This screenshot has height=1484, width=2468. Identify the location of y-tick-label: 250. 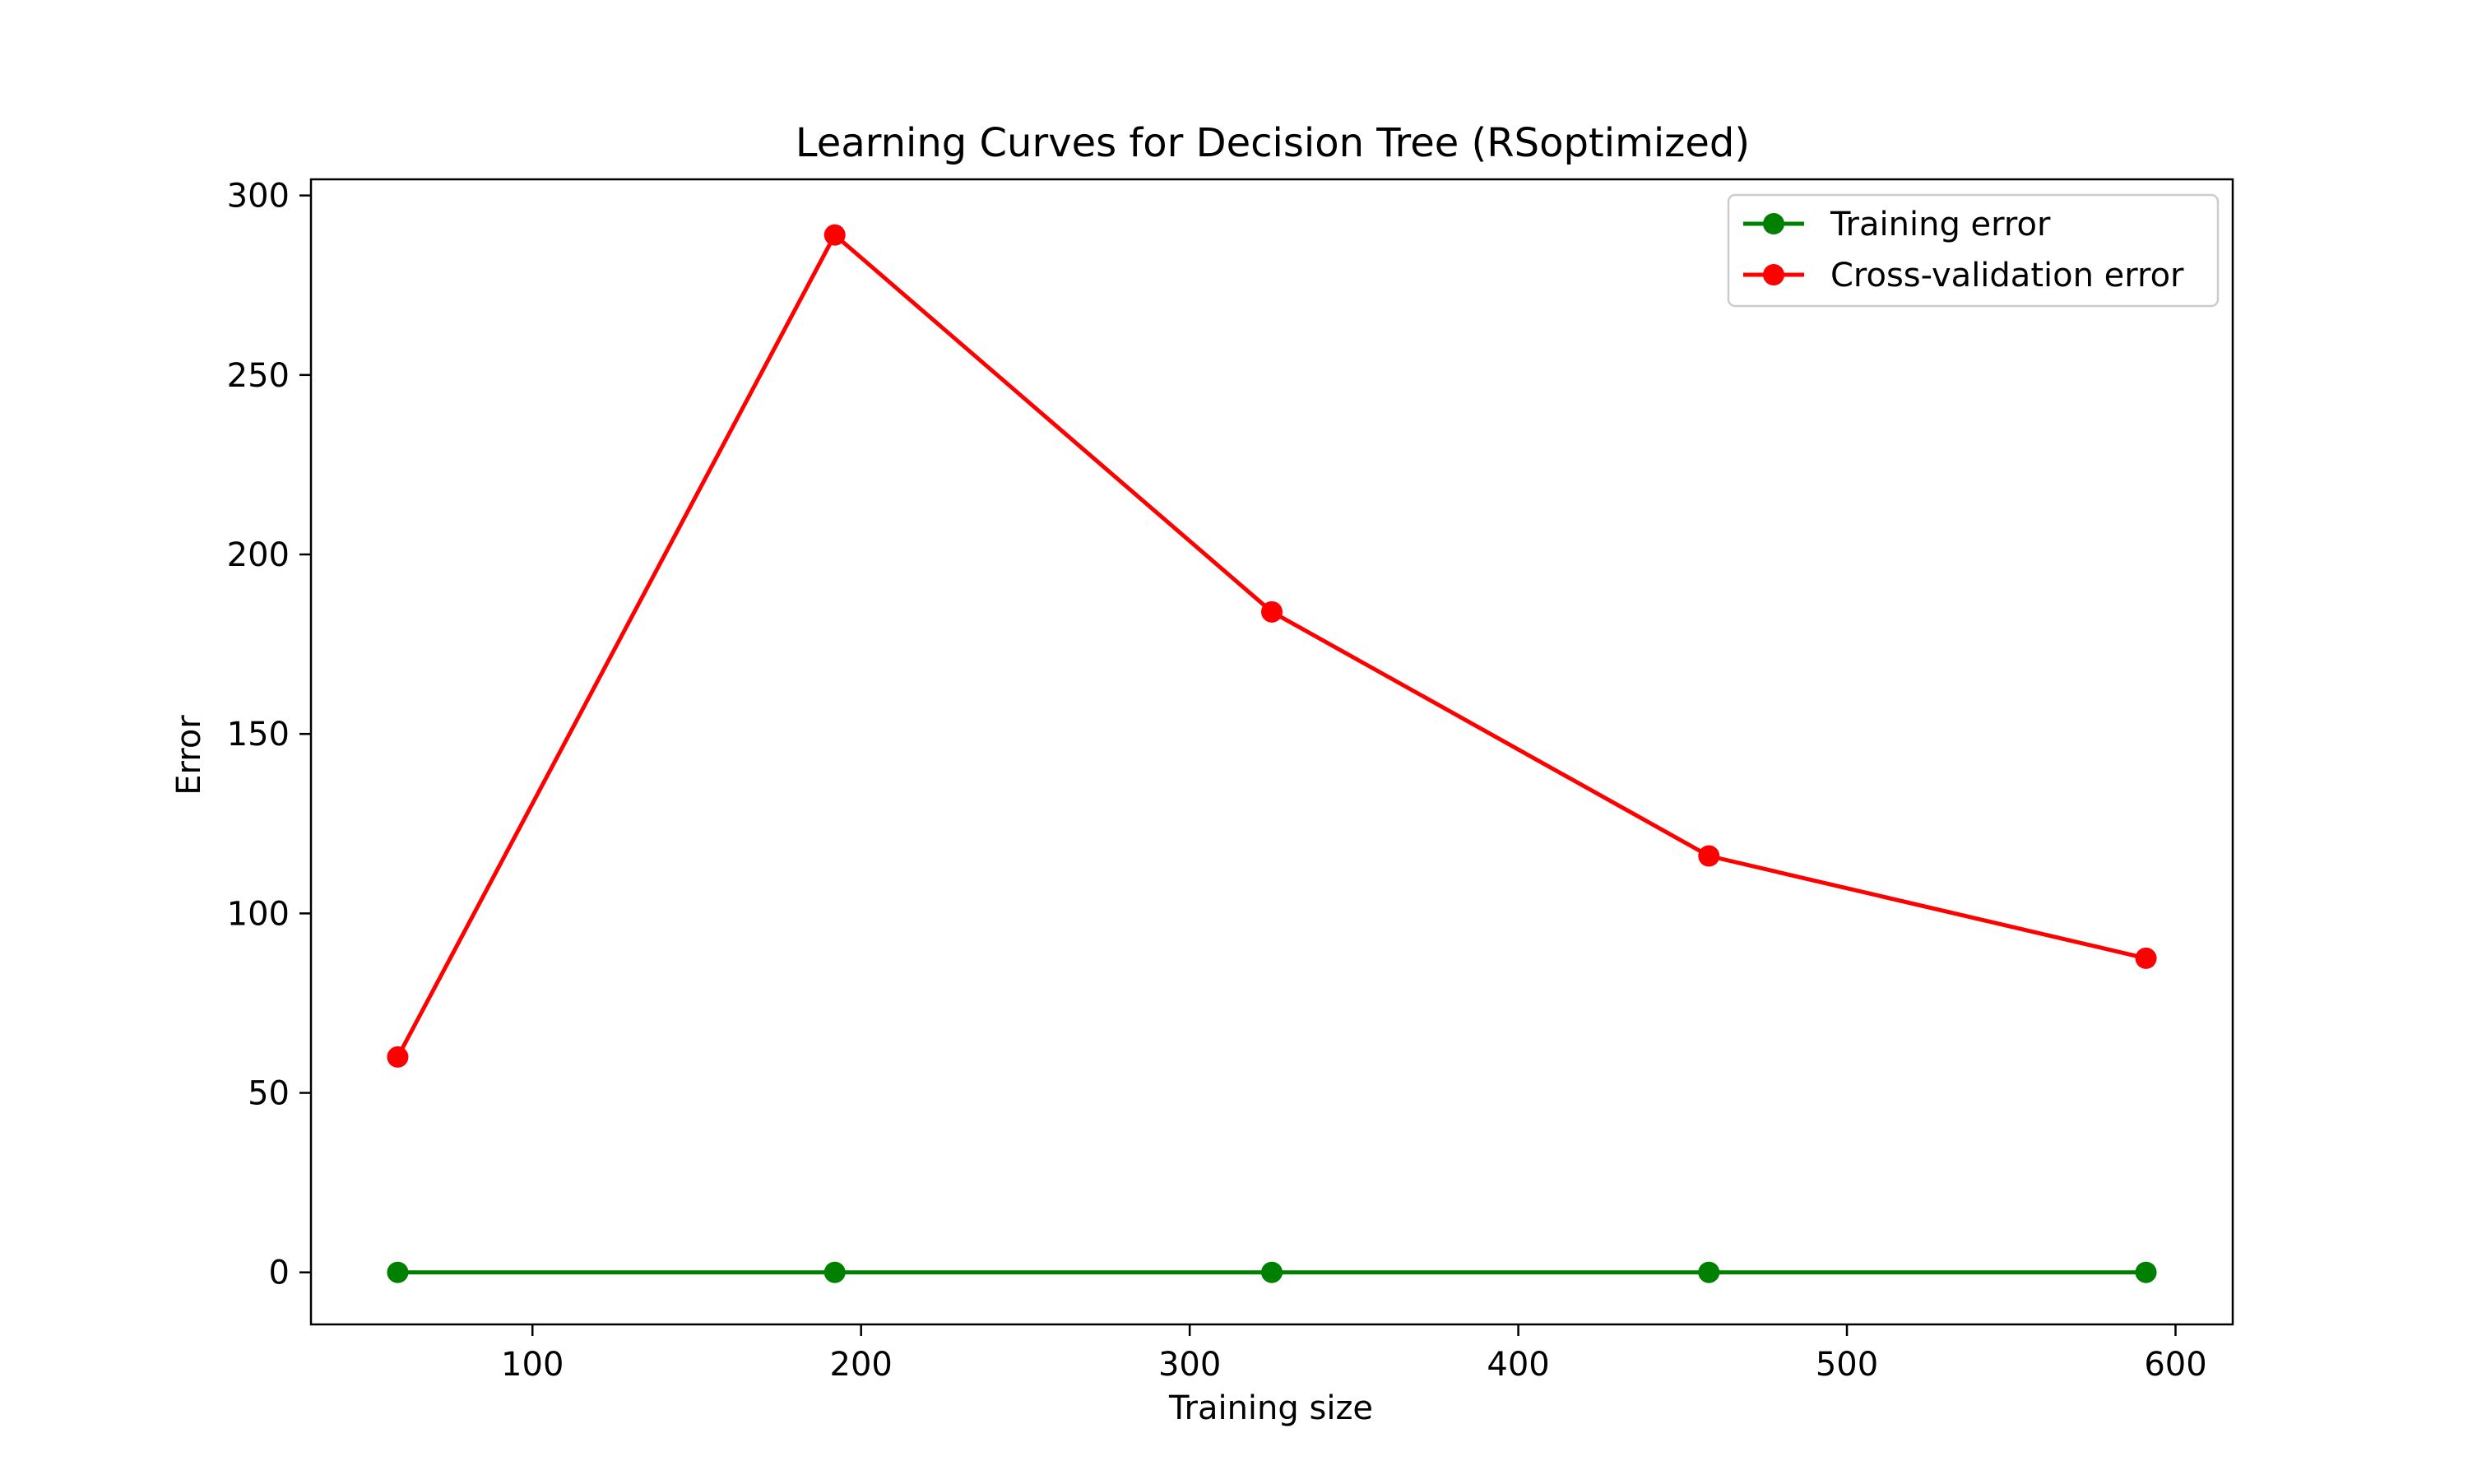
(258, 376).